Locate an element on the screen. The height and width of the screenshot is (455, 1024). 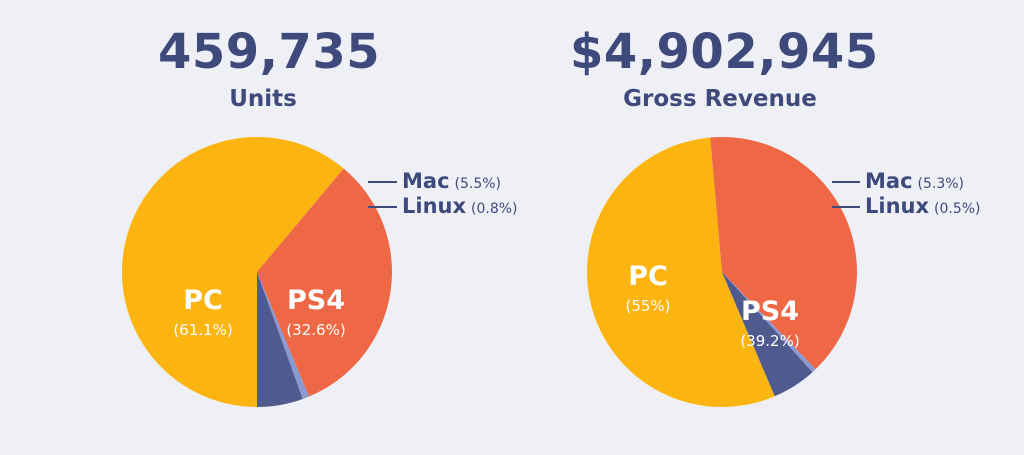
revenue-percent-pc: (55%) is located at coordinates (647, 306).